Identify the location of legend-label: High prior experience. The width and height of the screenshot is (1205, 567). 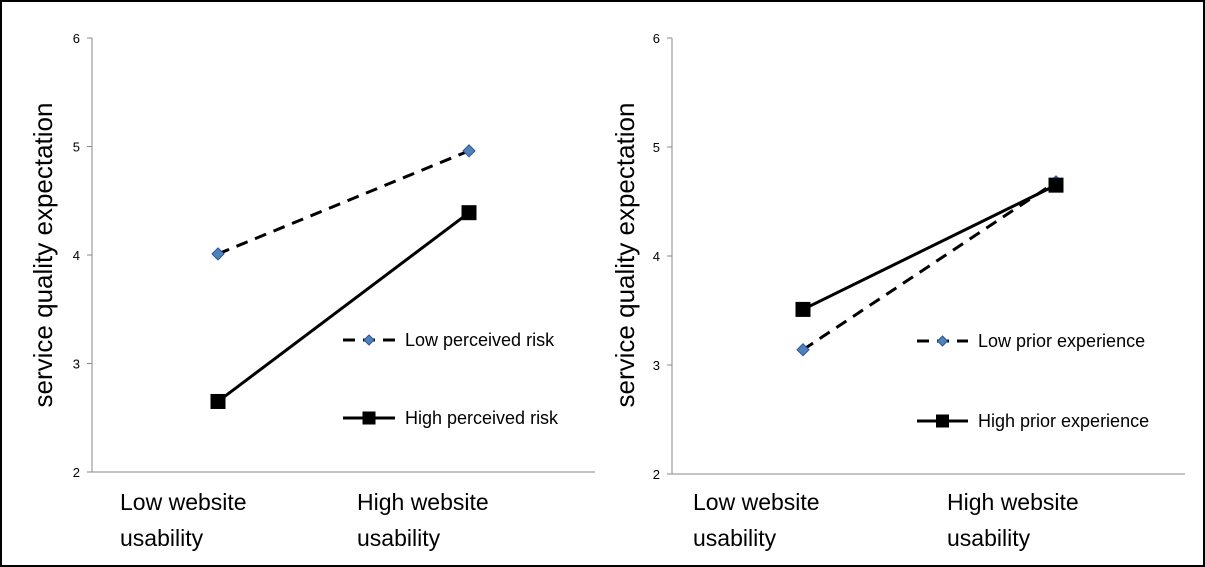
(1063, 421).